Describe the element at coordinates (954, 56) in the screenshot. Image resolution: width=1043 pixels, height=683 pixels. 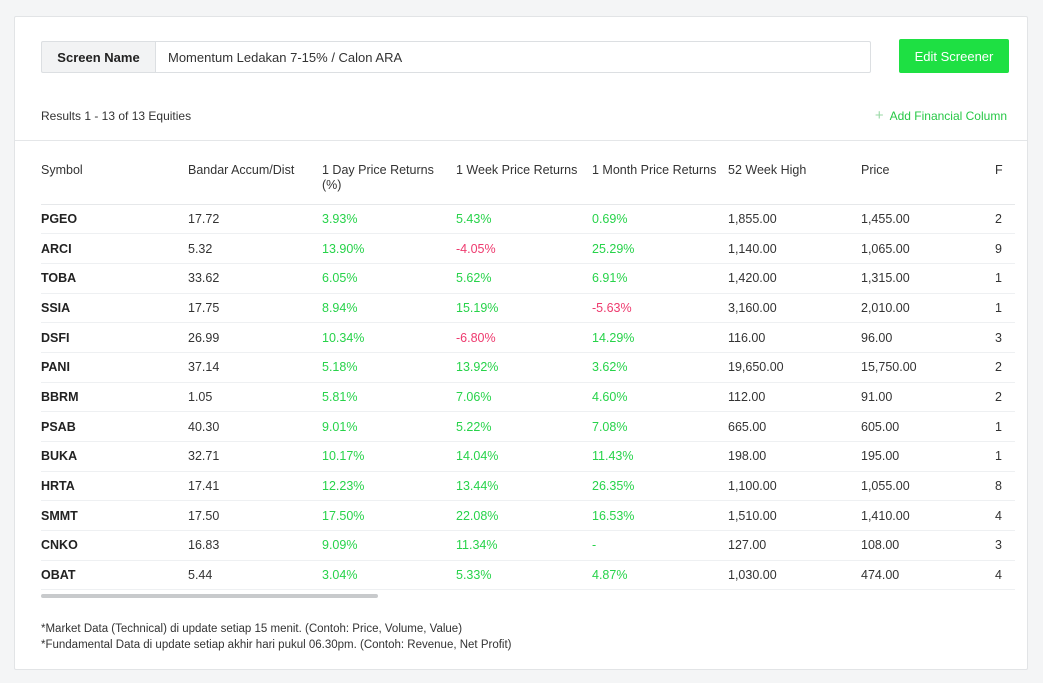
I see `edit-screener-button: Edit Screener` at that location.